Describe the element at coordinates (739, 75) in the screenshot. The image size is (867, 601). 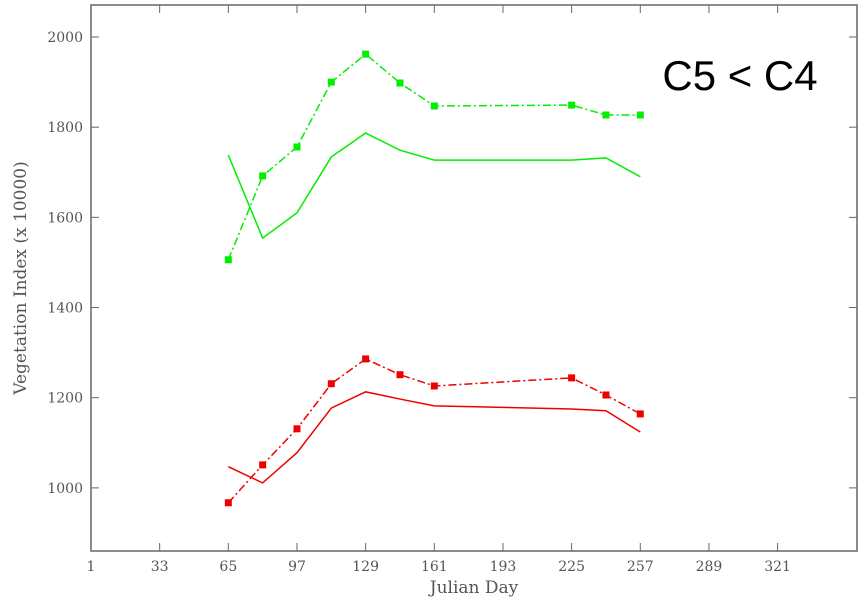
I see `annotation: C5 < C4` at that location.